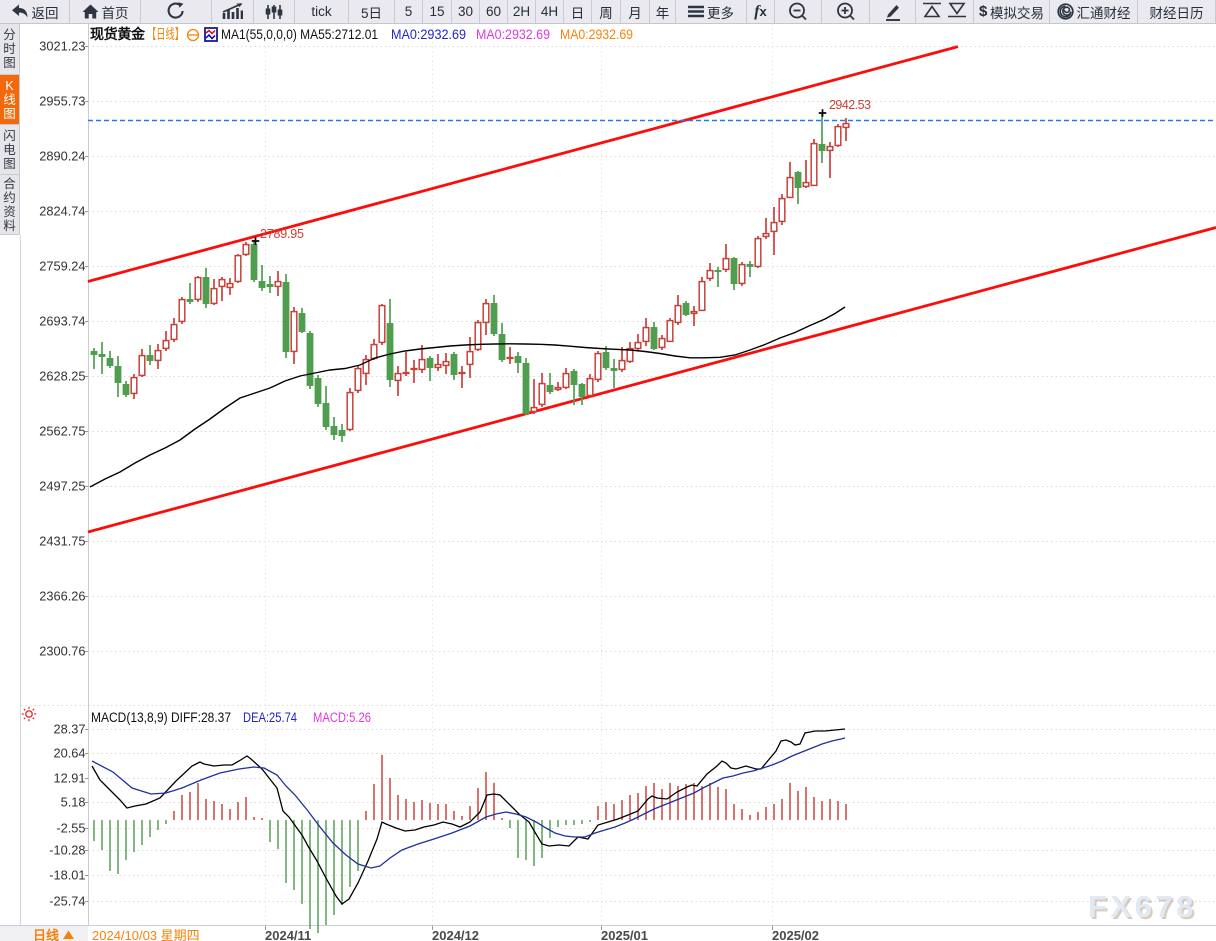 The width and height of the screenshot is (1216, 941). Describe the element at coordinates (62, 46) in the screenshot. I see `svg-text: 3021.23` at that location.